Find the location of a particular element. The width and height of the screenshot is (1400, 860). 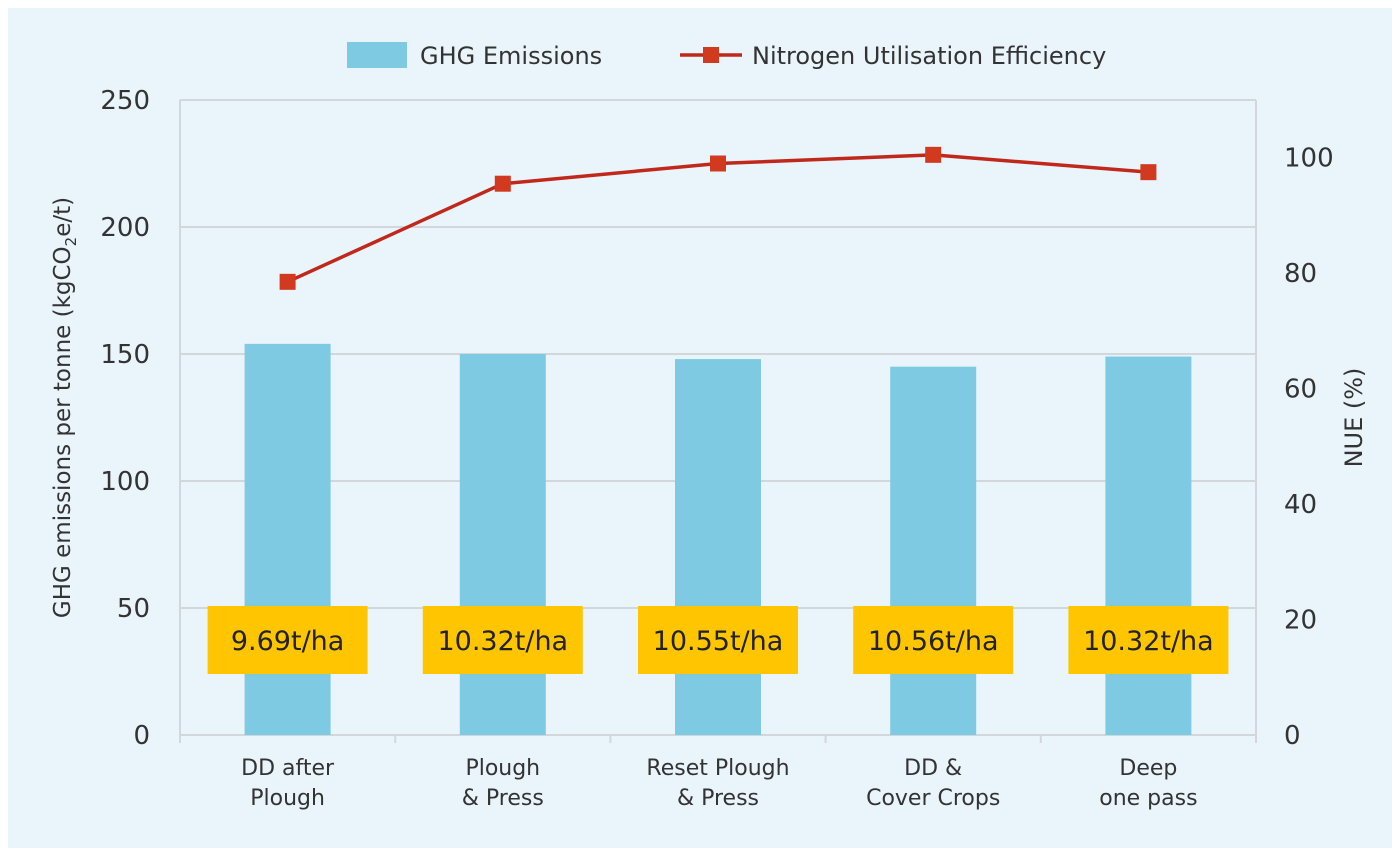

yield-label: 10.55t/ha is located at coordinates (718, 641).